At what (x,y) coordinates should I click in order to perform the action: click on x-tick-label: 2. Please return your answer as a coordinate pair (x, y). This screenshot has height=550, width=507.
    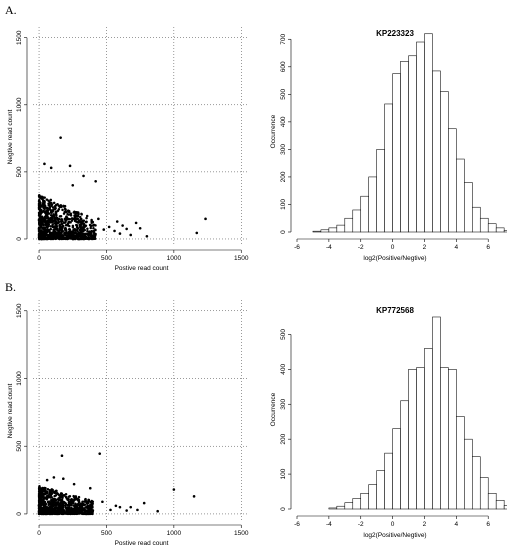
    Looking at the image, I should click on (425, 247).